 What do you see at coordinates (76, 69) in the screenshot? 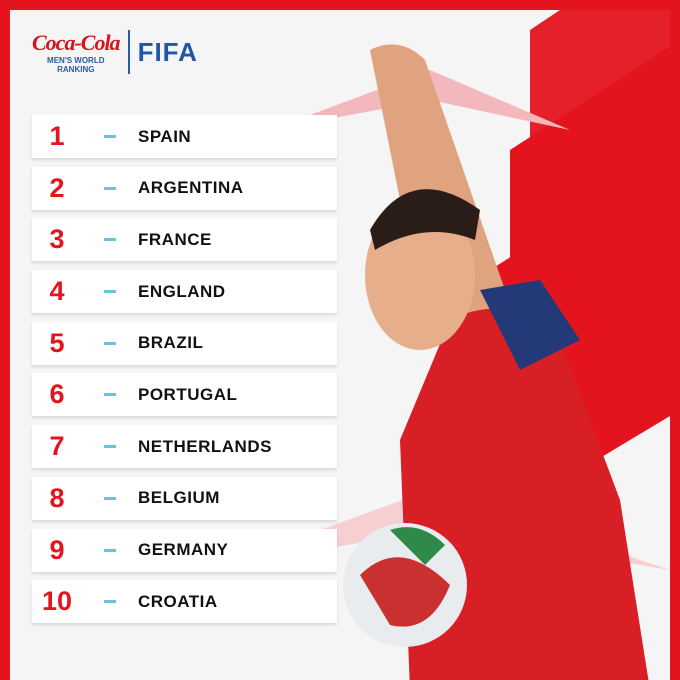
I see `subtitle-line2: RANKING` at bounding box center [76, 69].